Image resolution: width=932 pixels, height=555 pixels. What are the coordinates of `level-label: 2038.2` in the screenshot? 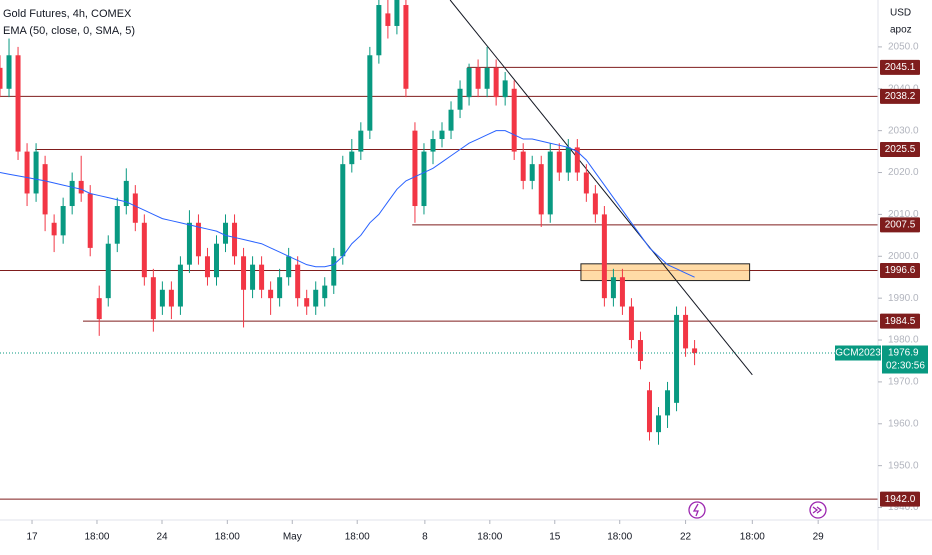 It's located at (900, 96).